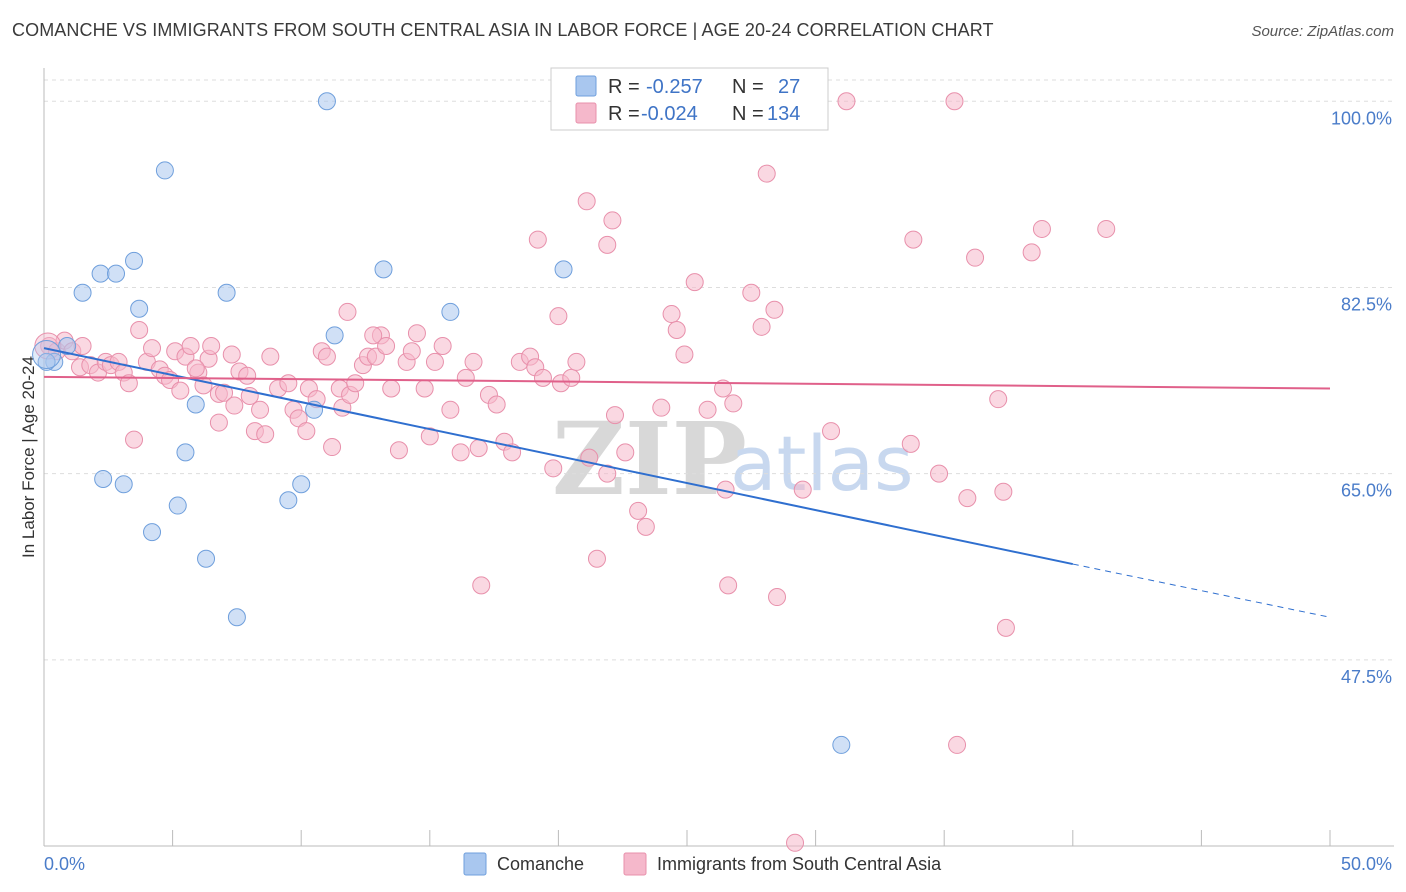  I want to click on y-tick-label: 47.5%, so click(1366, 677).